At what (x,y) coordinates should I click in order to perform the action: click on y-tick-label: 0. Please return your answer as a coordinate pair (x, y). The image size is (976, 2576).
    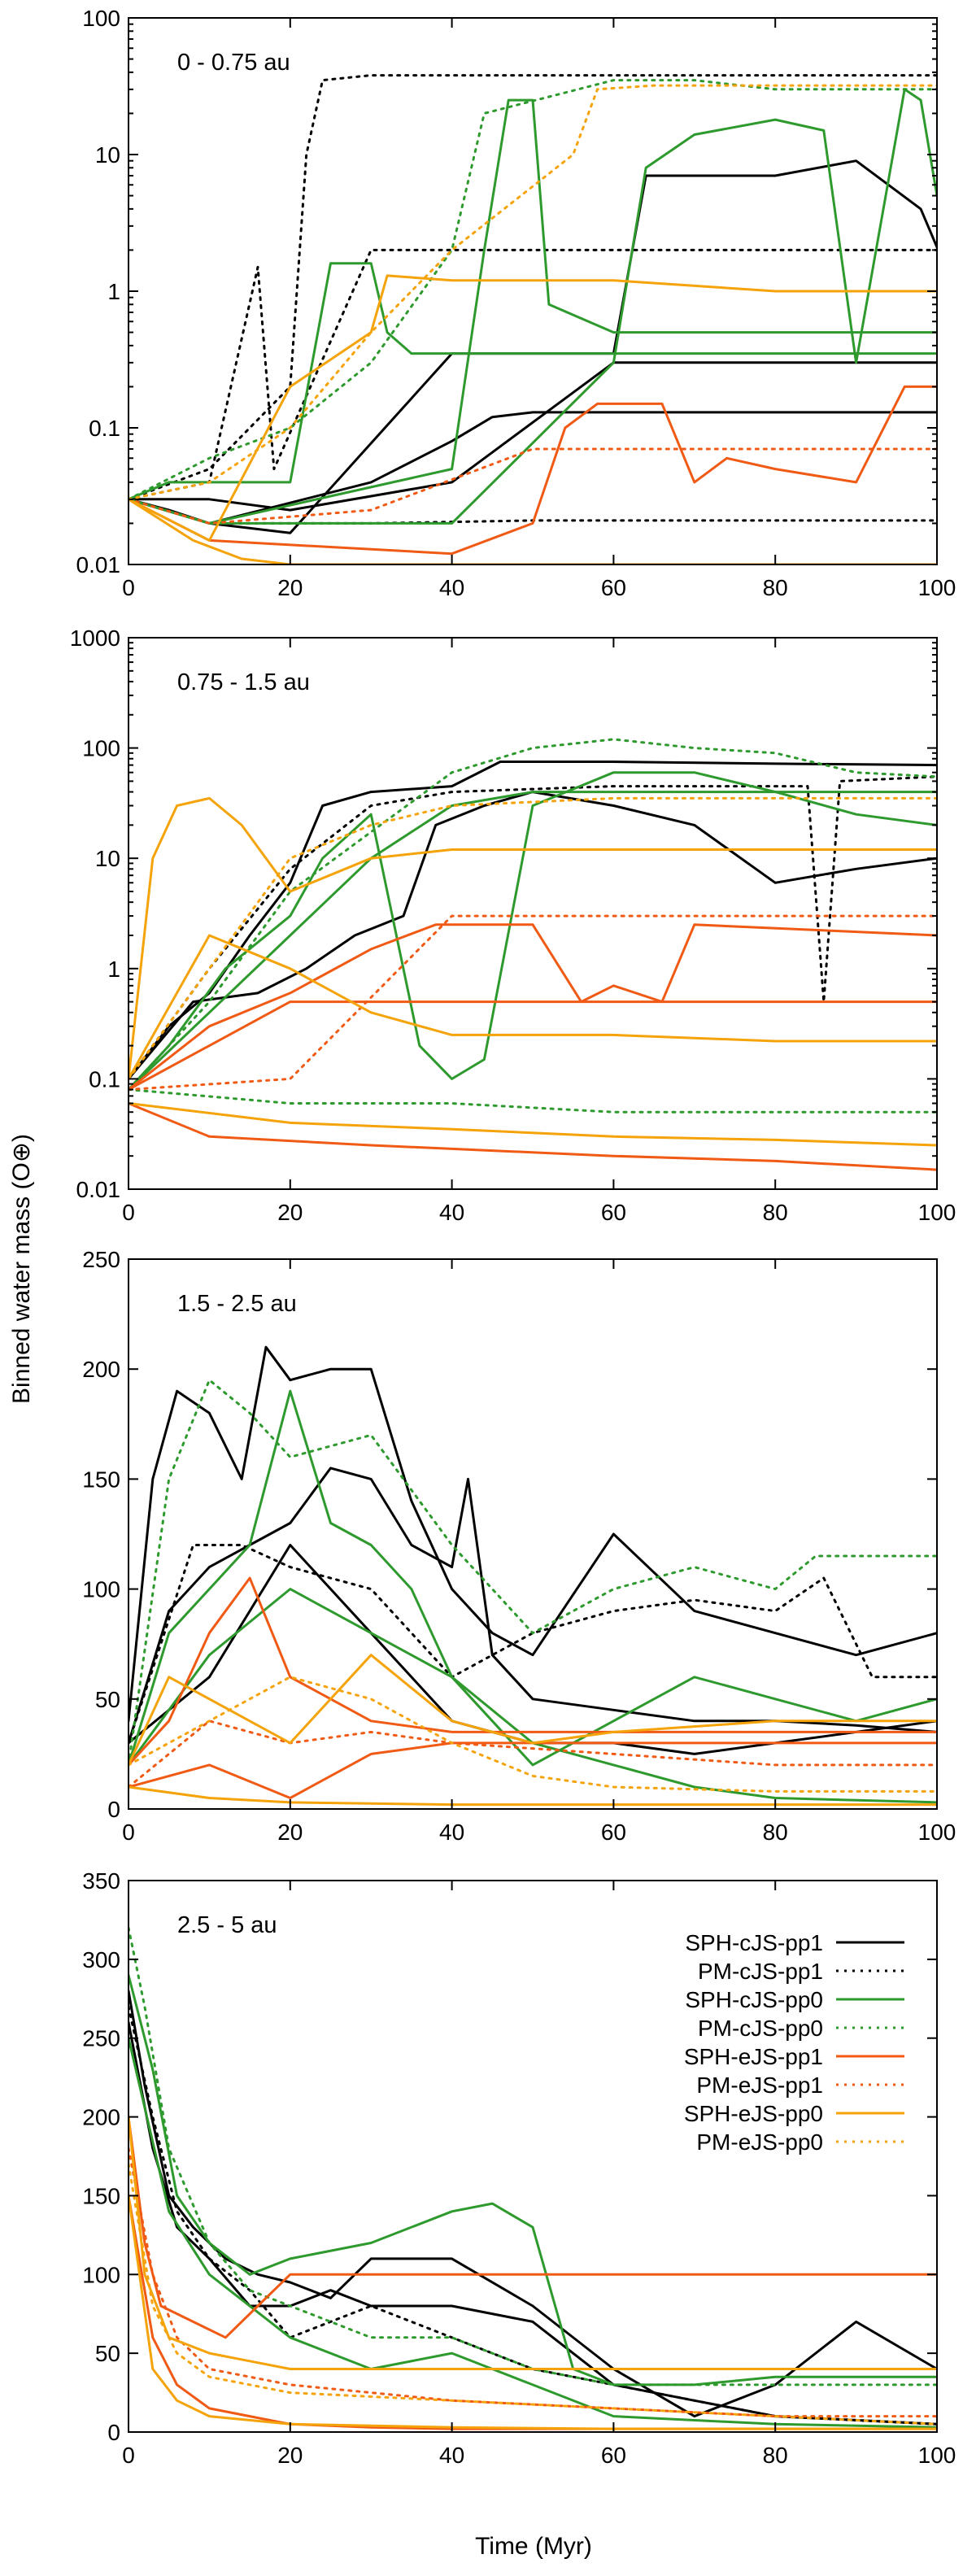
    Looking at the image, I should click on (114, 1809).